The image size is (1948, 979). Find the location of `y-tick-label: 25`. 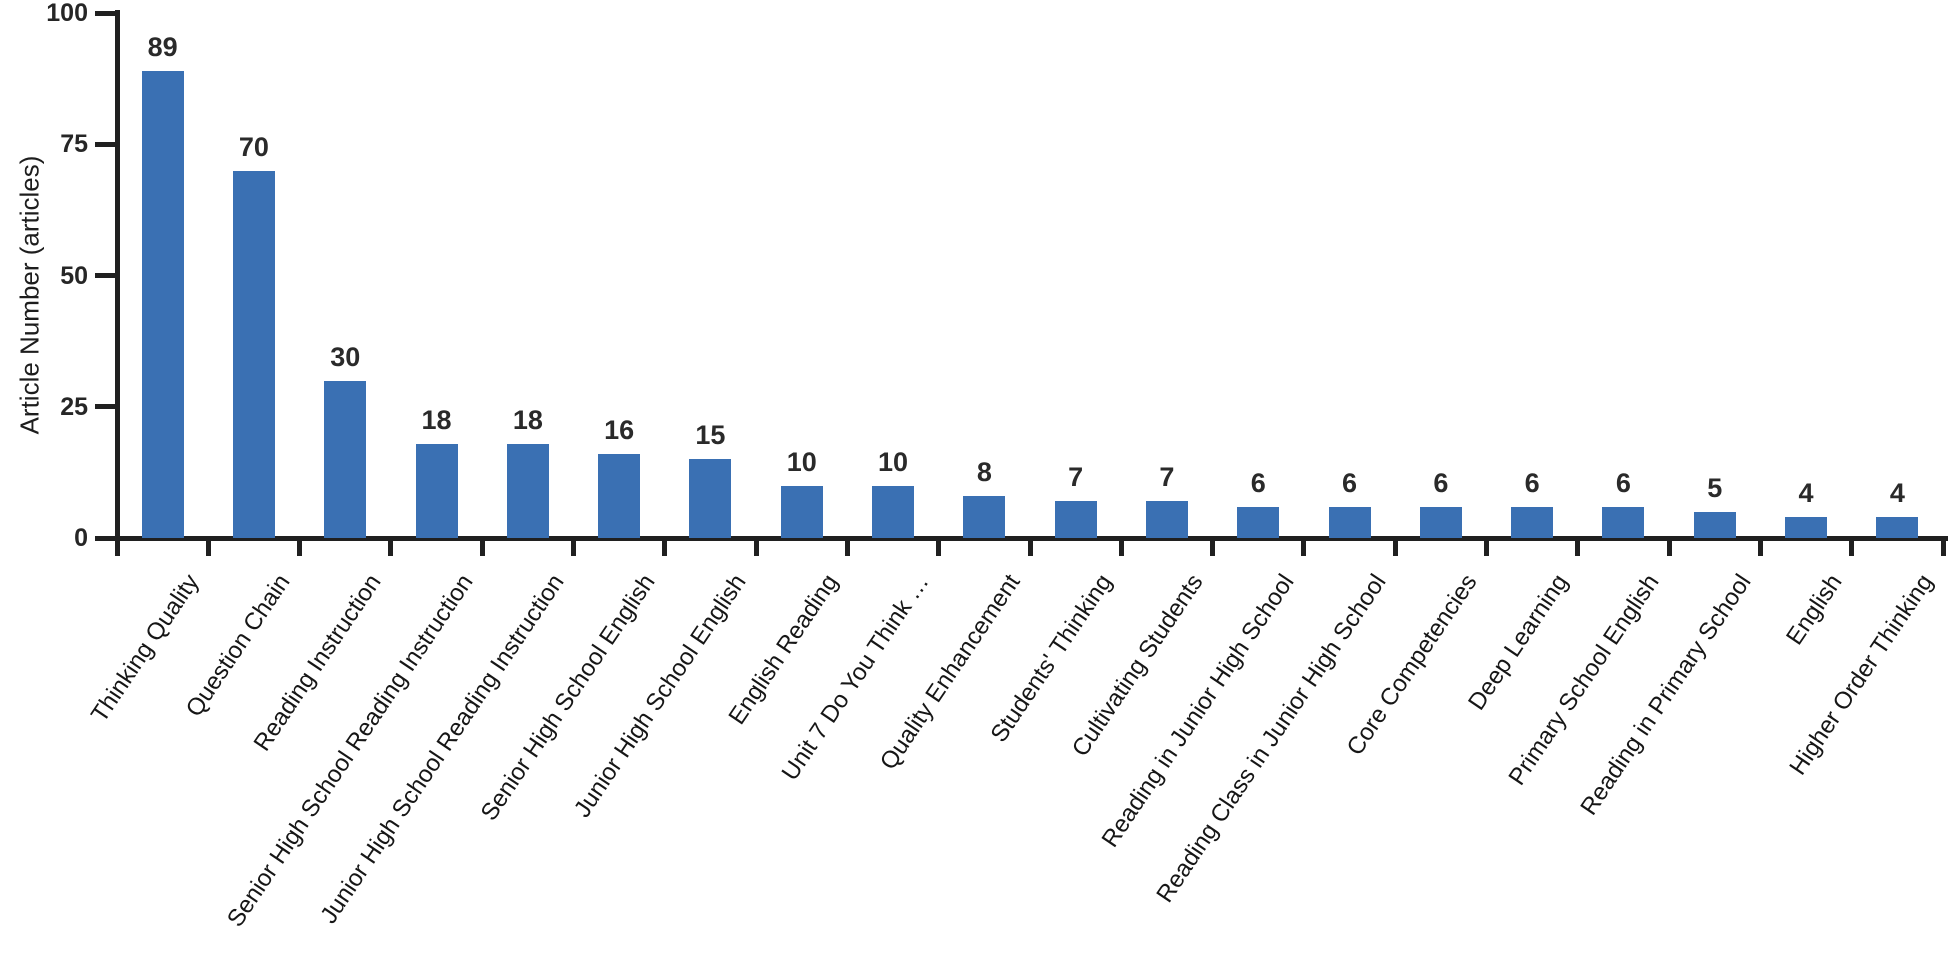

y-tick-label: 25 is located at coordinates (74, 406).